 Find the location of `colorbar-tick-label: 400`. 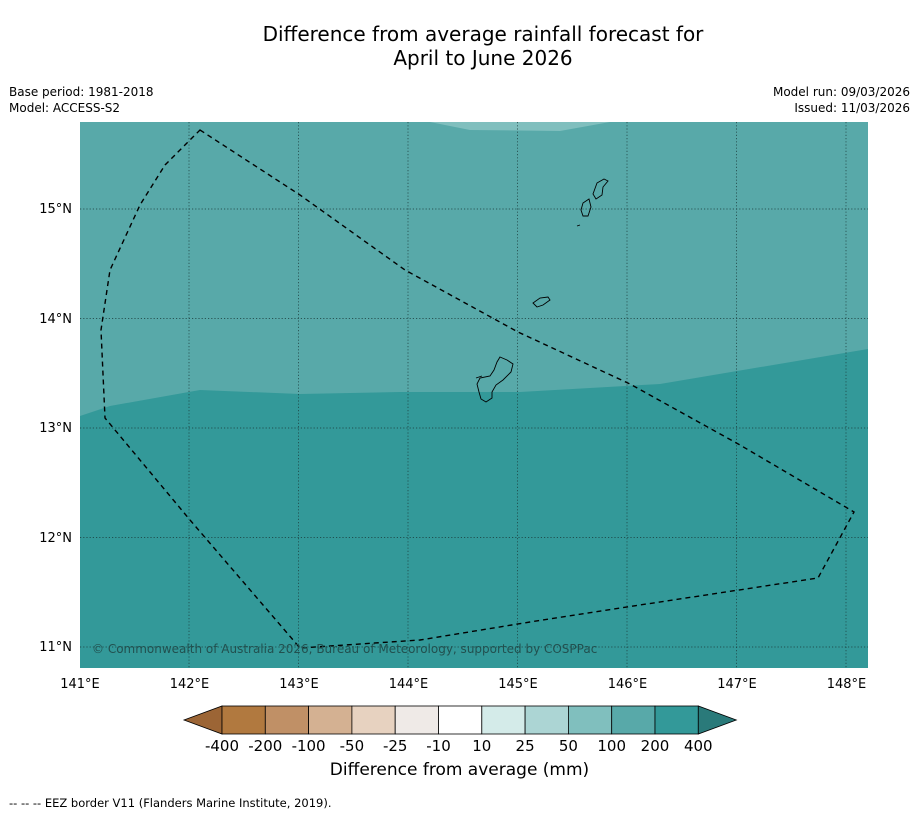

colorbar-tick-label: 400 is located at coordinates (698, 746).